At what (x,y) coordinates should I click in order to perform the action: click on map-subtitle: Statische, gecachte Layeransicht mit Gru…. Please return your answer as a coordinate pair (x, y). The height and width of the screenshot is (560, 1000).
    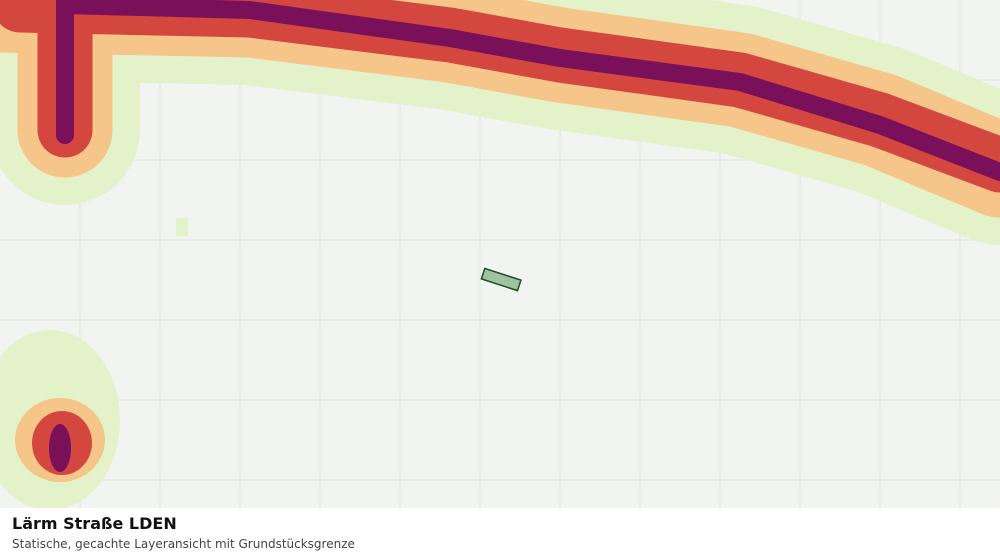
    Looking at the image, I should click on (183, 544).